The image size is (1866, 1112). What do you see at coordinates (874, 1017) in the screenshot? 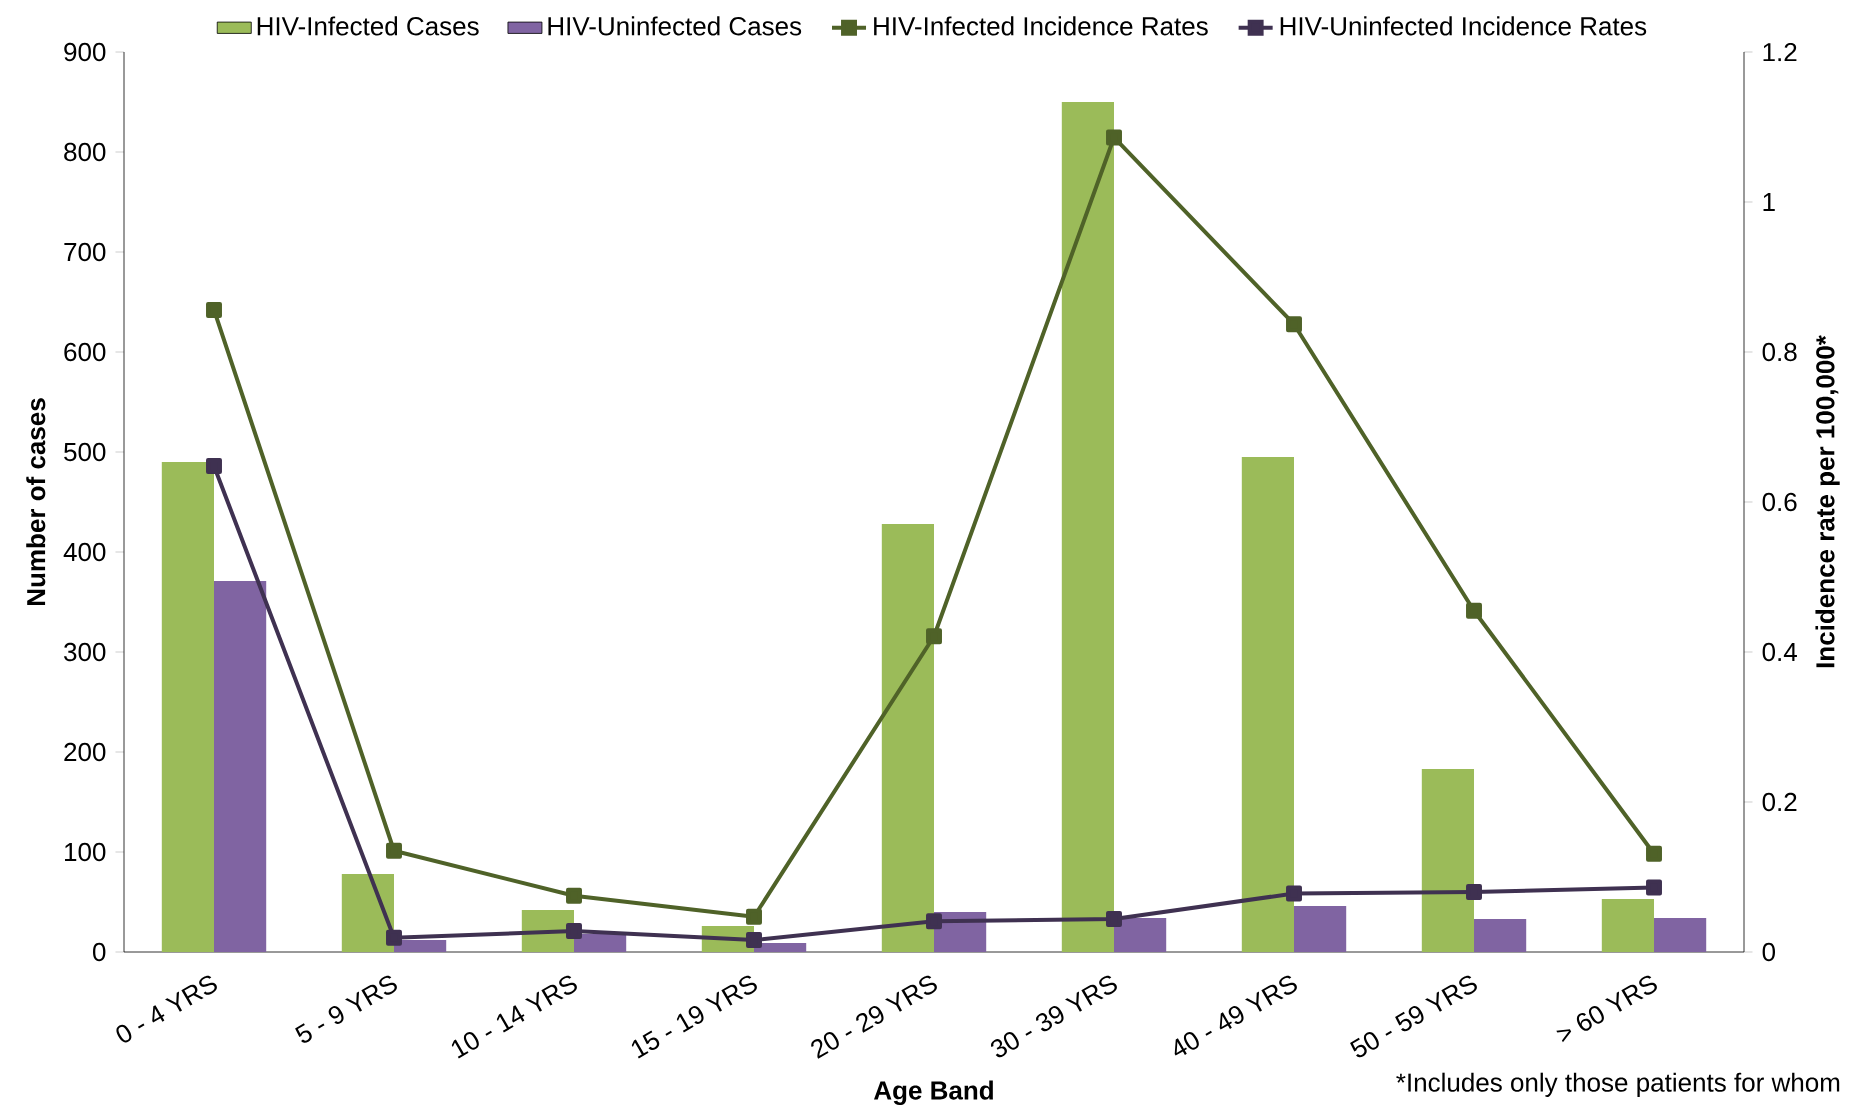
I see `x-tick-label: 20 - 29 YRS` at bounding box center [874, 1017].